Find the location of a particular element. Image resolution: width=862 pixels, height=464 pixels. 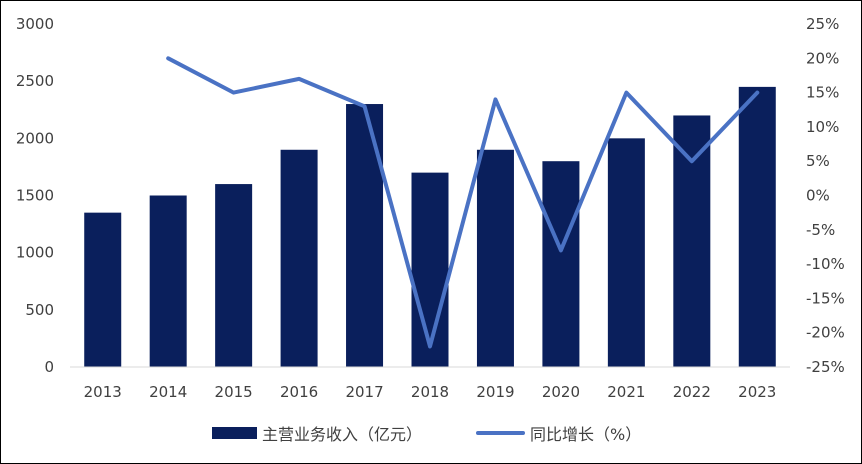

x-tick-label: 2023 is located at coordinates (757, 392).